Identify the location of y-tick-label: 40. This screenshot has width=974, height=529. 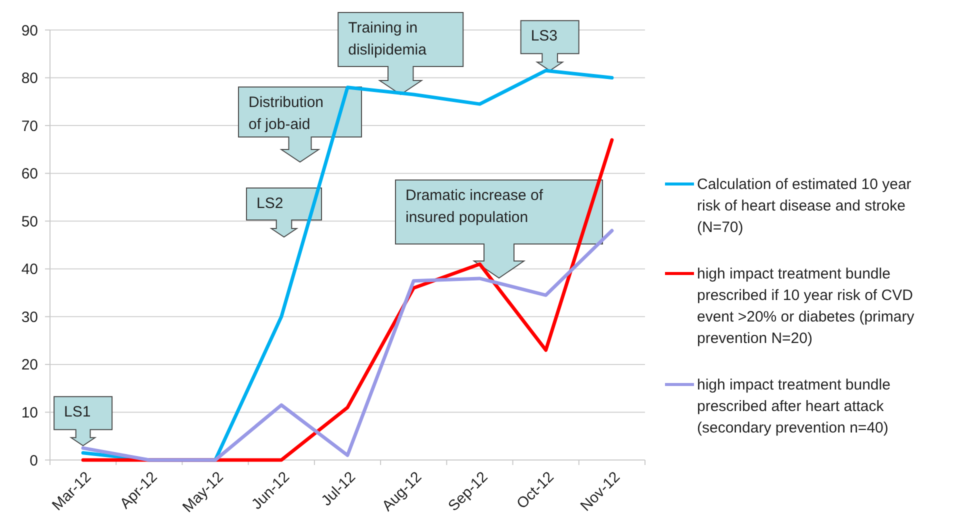
(29, 269).